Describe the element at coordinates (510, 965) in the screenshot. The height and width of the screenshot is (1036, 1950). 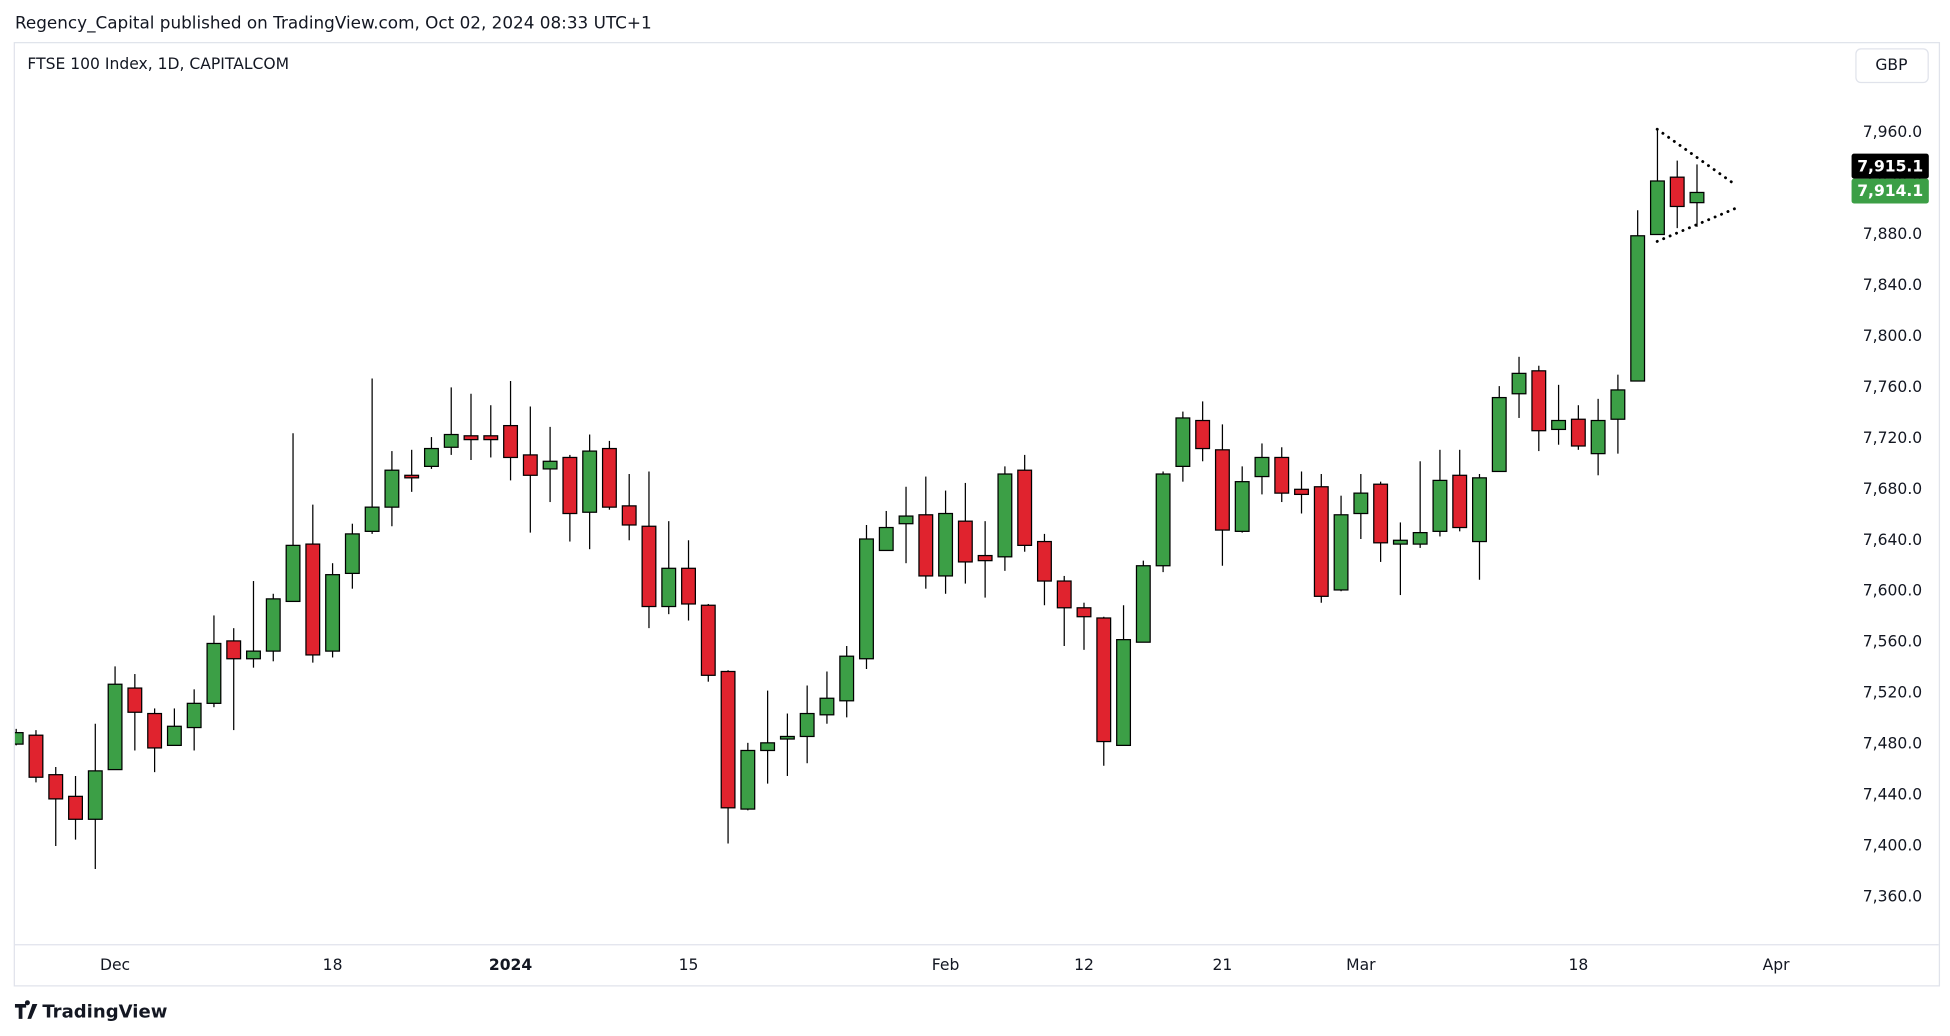
I see `x-tick-label: 2024` at that location.